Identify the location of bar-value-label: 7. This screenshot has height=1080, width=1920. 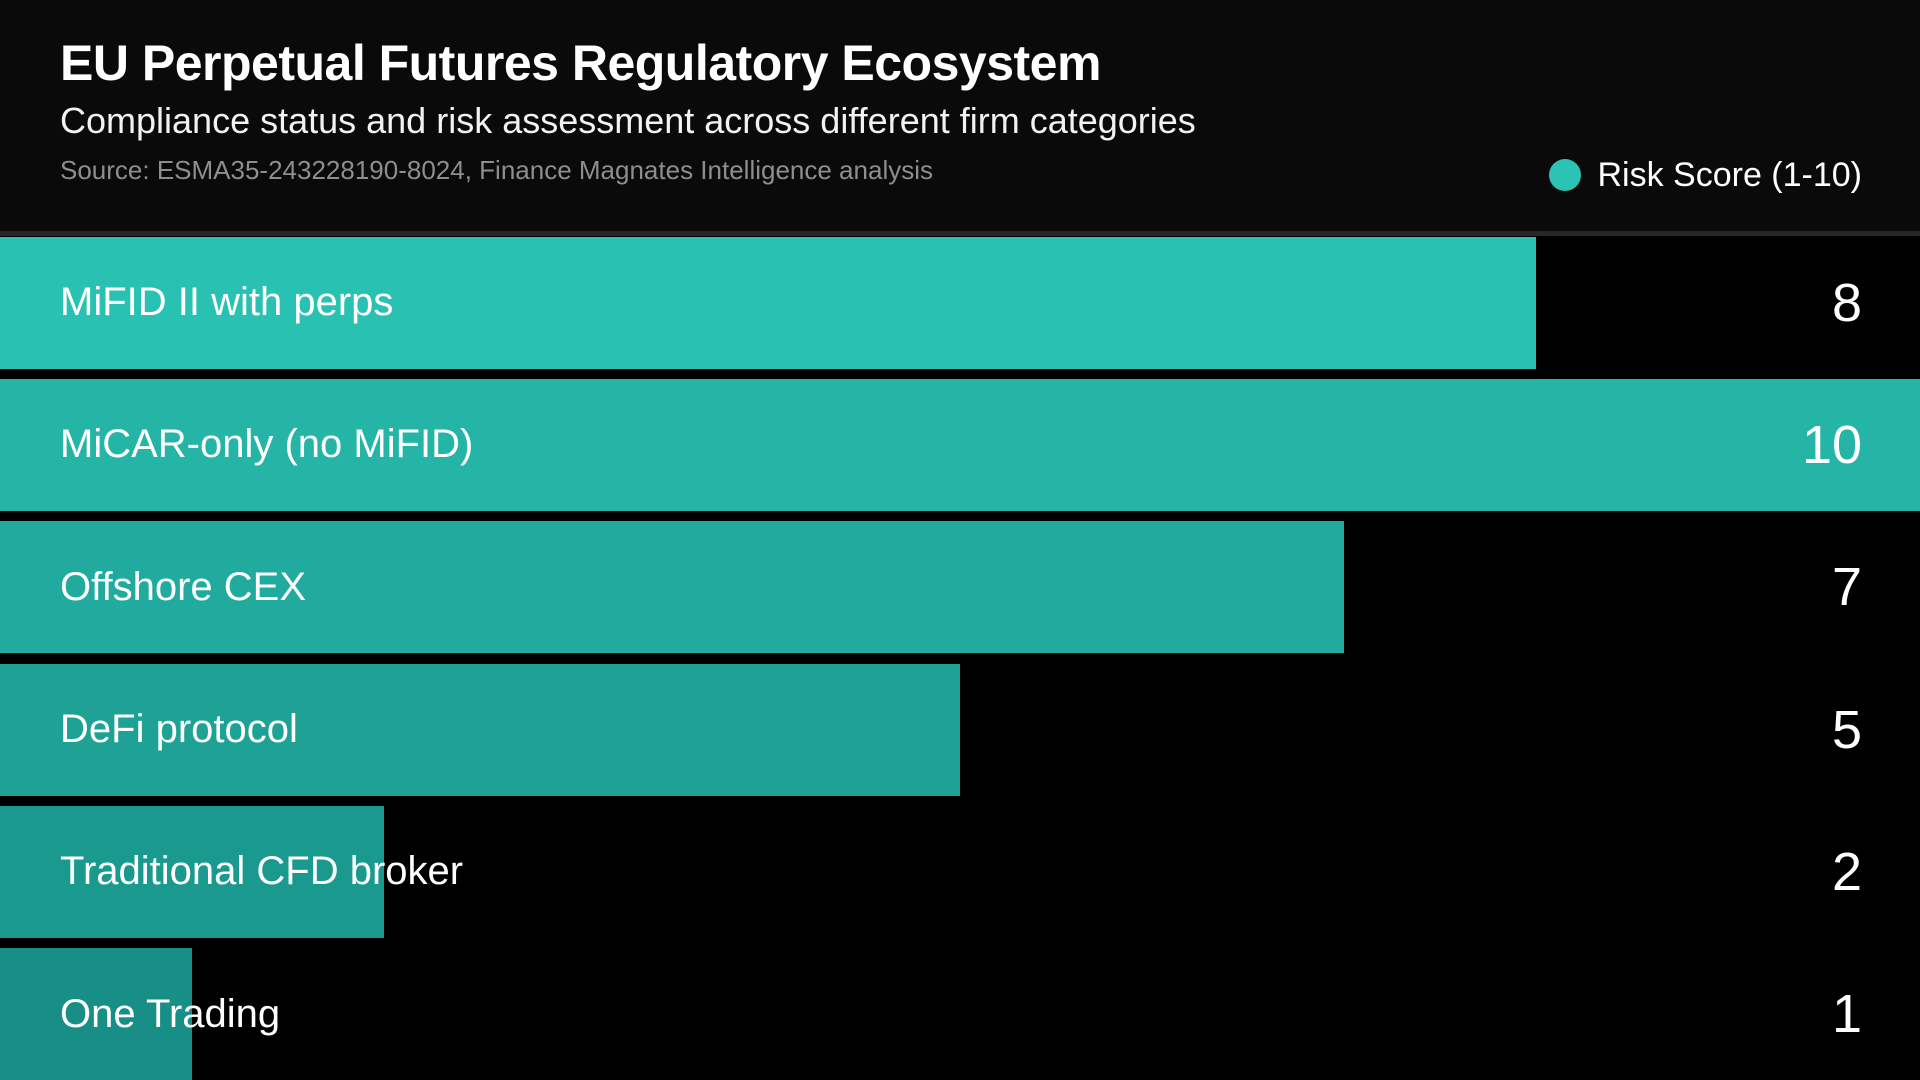
(1846, 587).